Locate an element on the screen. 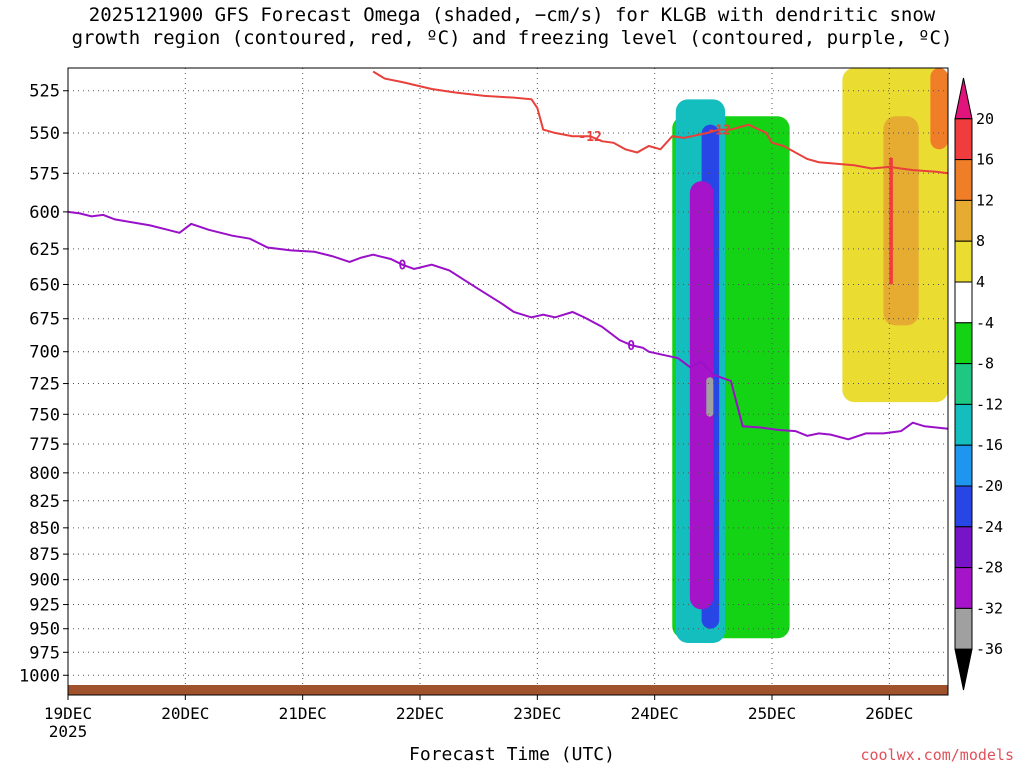 The height and width of the screenshot is (768, 1024). colorbar-label-9: -20 is located at coordinates (989, 486).